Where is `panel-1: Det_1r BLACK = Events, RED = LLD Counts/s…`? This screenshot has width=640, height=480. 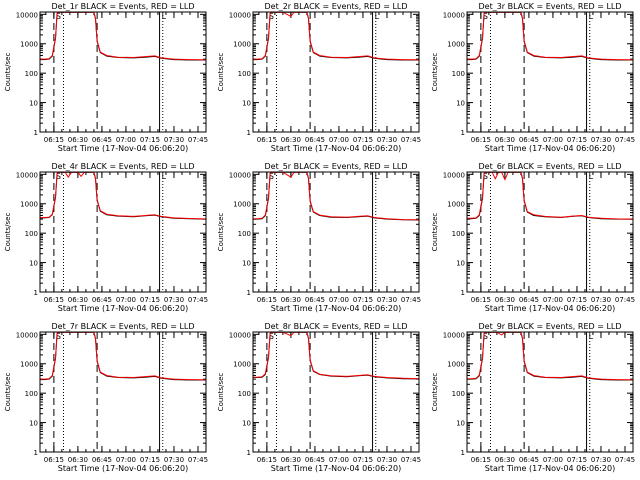
panel-1: Det_1r BLACK = Events, RED = LLD Counts/s… is located at coordinates (106, 77).